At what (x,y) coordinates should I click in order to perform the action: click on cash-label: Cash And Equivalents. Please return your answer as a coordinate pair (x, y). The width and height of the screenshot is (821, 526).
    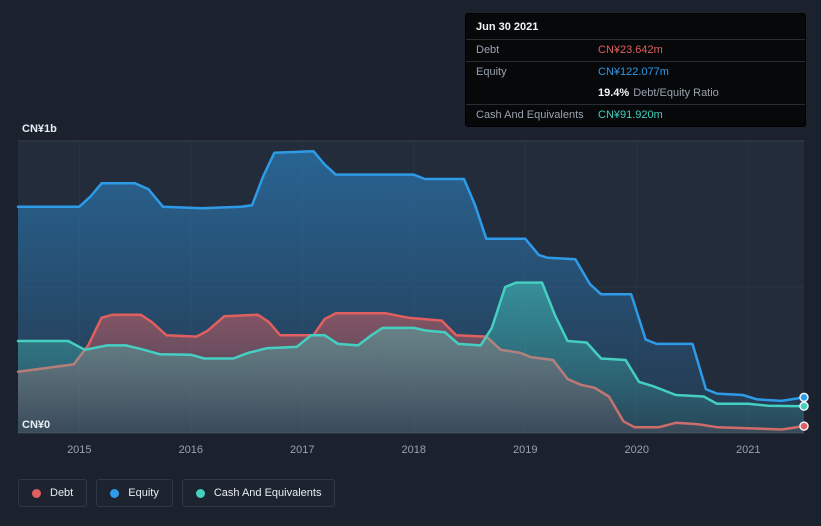
    Looking at the image, I should click on (530, 115).